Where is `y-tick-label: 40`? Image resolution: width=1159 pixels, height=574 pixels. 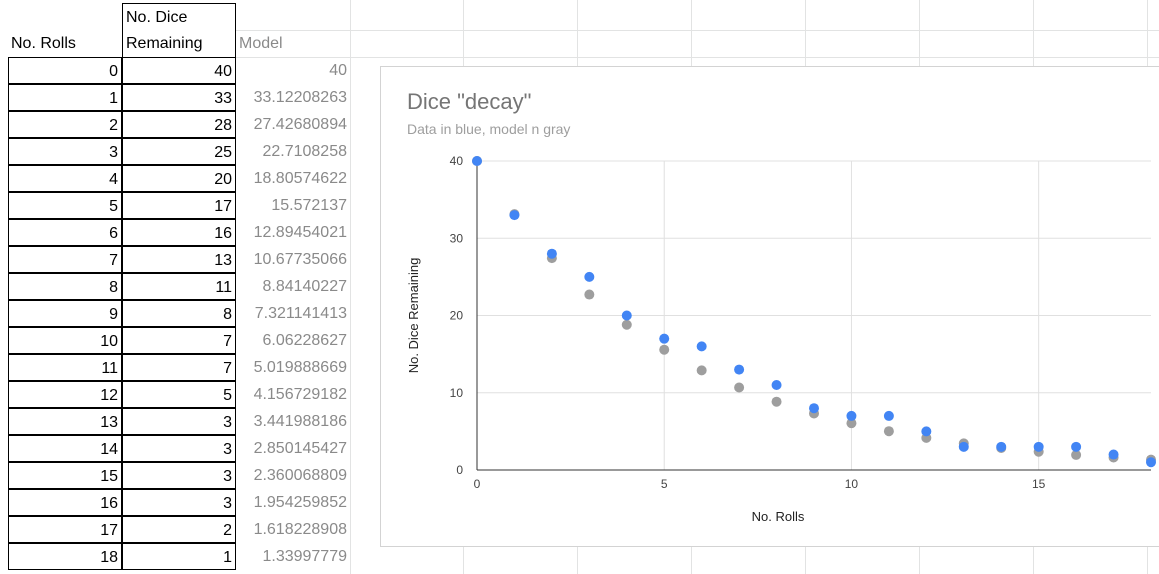
y-tick-label: 40 is located at coordinates (457, 161).